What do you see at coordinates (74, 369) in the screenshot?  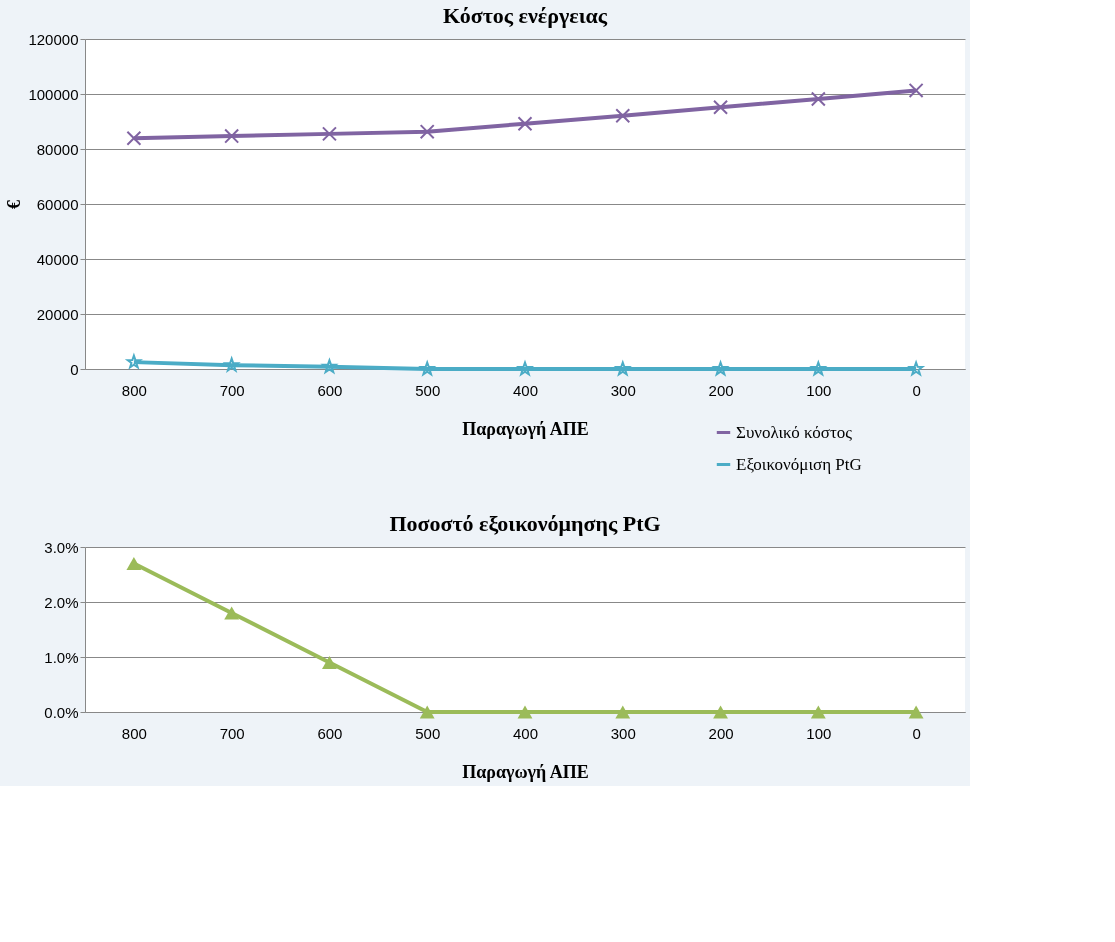 I see `y-tick-label: 0` at bounding box center [74, 369].